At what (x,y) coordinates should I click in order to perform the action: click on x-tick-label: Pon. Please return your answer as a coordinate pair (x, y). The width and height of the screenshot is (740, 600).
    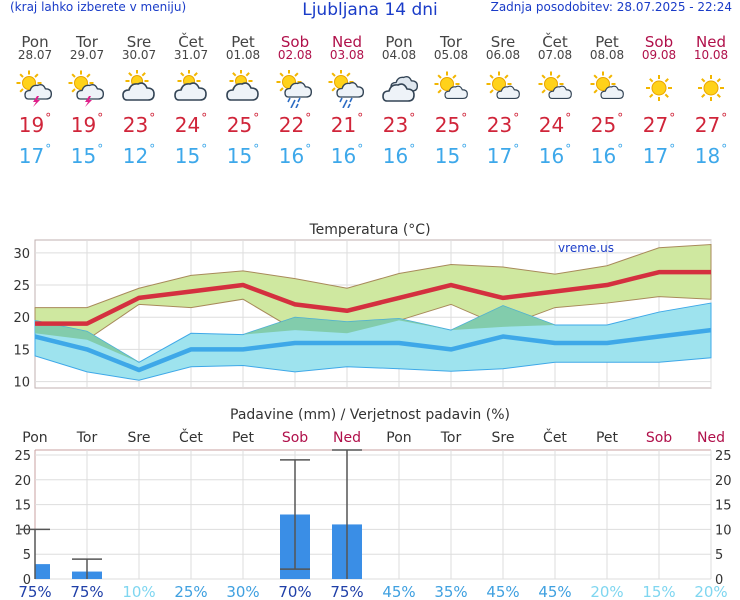
    Looking at the image, I should click on (34, 438).